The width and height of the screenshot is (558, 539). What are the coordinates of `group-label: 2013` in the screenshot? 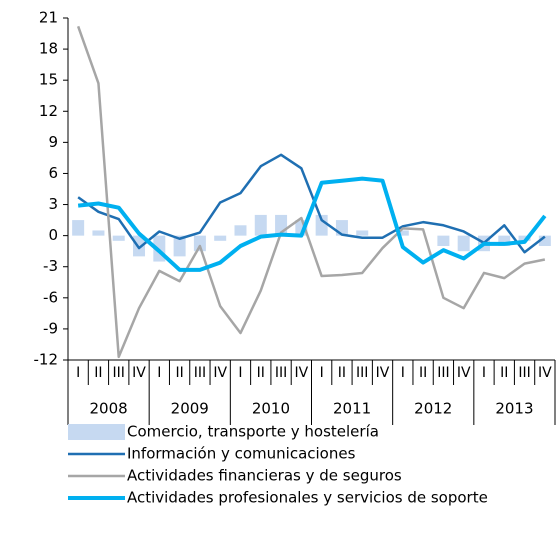 It's located at (514, 409).